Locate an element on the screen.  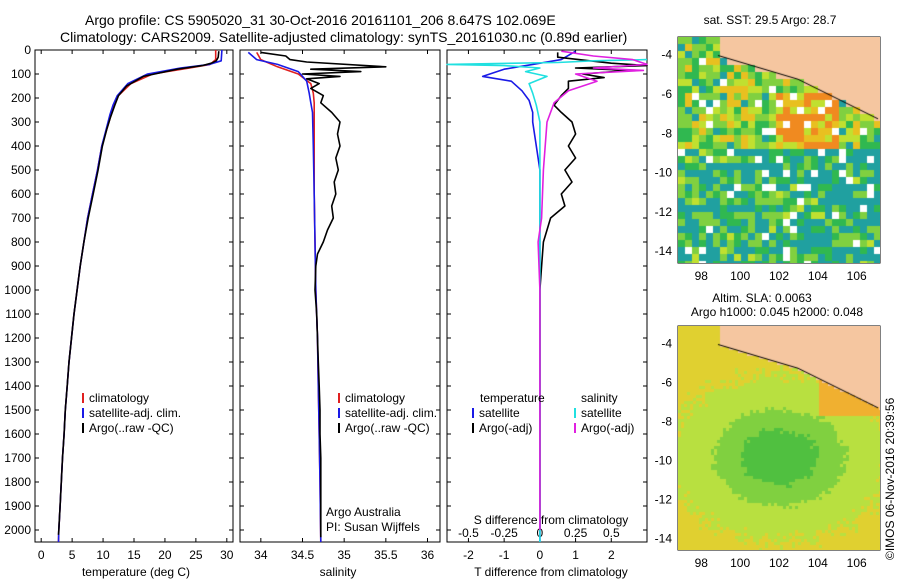
difference-s-tick-label: 0.25 is located at coordinates (576, 533).